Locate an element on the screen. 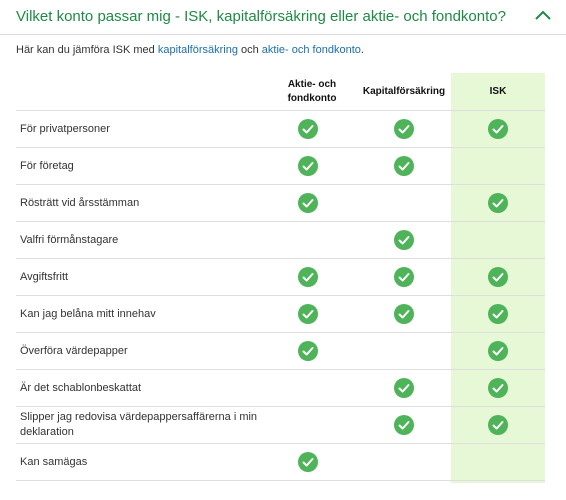 The width and height of the screenshot is (566, 500). table-row: Kan samägas is located at coordinates (280, 462).